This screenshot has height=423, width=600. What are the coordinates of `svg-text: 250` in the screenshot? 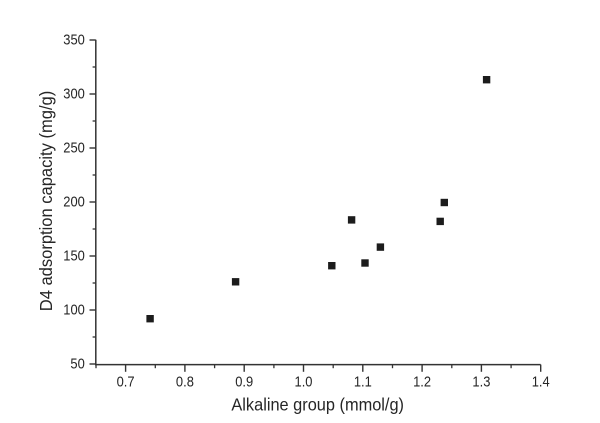 It's located at (74, 147).